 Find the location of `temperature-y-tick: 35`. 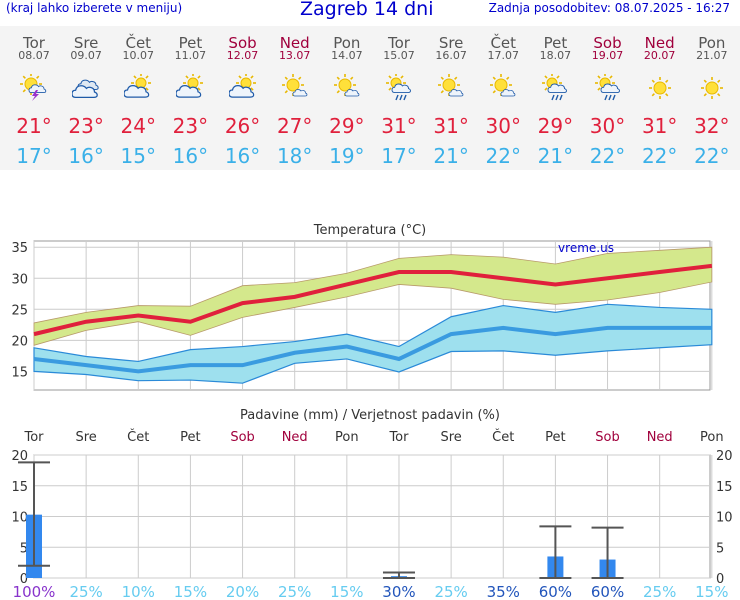

temperature-y-tick: 35 is located at coordinates (19, 248).